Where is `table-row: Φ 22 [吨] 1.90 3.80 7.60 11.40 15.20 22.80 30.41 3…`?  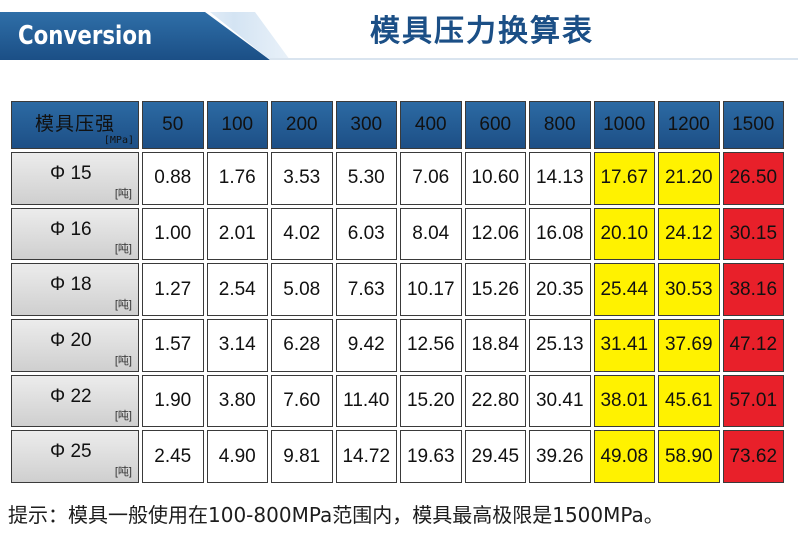
table-row: Φ 22 [吨] 1.90 3.80 7.60 11.40 15.20 22.80 30.41 3… is located at coordinates (397, 401).